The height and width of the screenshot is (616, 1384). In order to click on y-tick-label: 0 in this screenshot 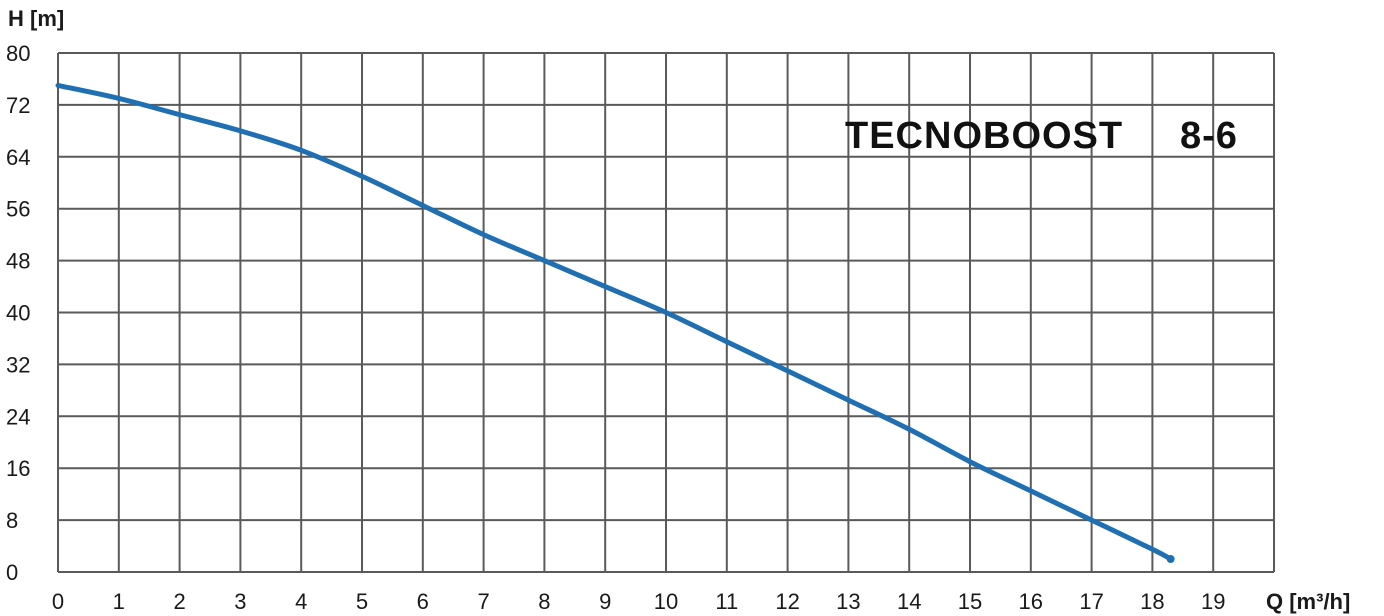, I will do `click(12, 572)`.